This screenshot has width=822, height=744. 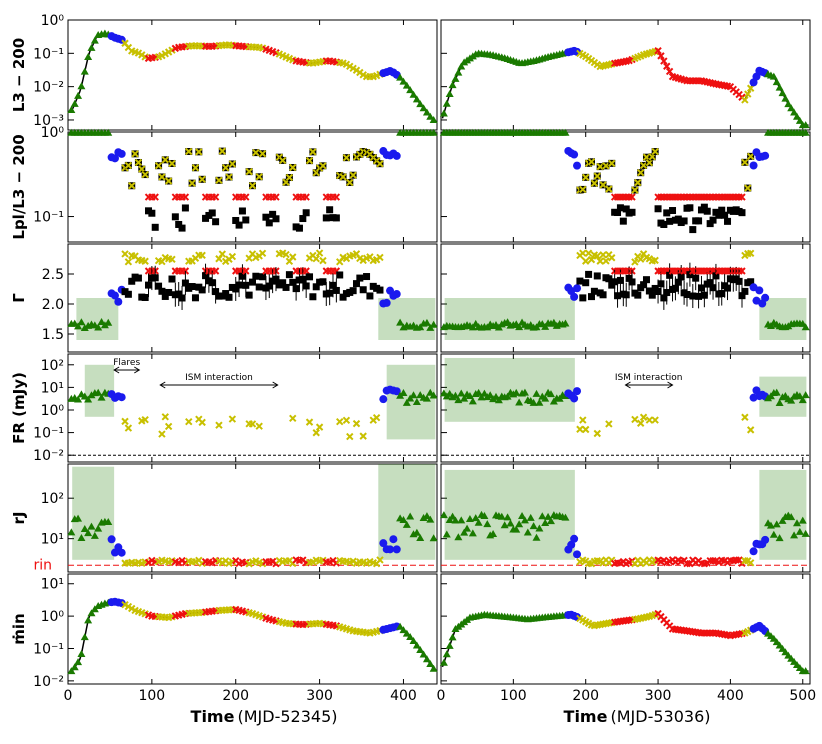 I want to click on x-tick-label-c1-0: 0, so click(x=441, y=696).